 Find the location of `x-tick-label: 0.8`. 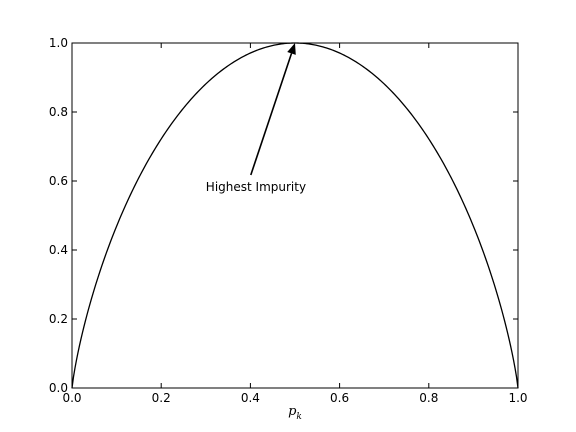

x-tick-label: 0.8 is located at coordinates (428, 398).